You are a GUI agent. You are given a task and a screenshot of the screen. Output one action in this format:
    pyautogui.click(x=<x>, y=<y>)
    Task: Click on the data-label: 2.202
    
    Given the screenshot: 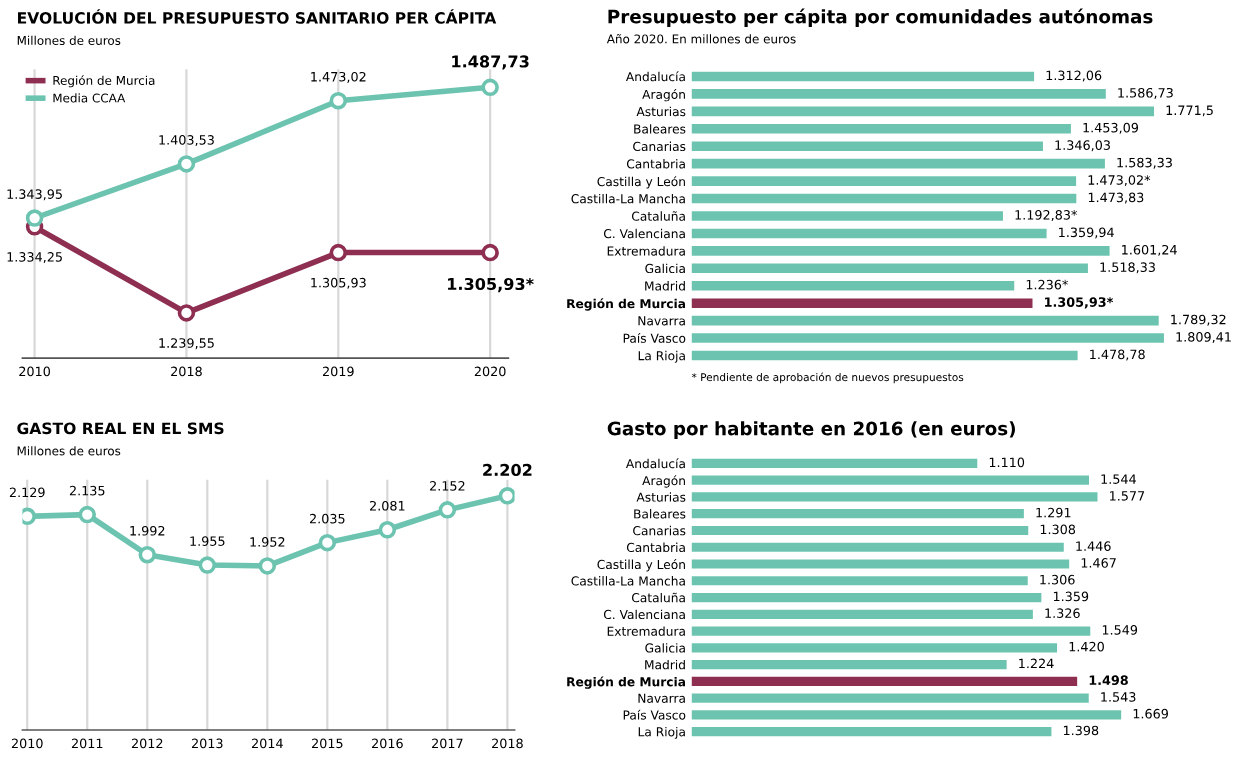 What is the action you would take?
    pyautogui.click(x=507, y=470)
    